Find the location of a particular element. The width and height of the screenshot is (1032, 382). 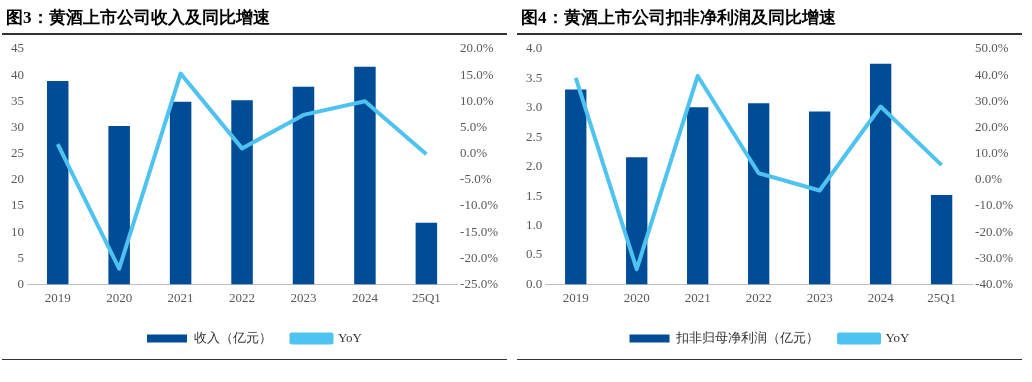

y-tick-label: 2.5 is located at coordinates (534, 136).